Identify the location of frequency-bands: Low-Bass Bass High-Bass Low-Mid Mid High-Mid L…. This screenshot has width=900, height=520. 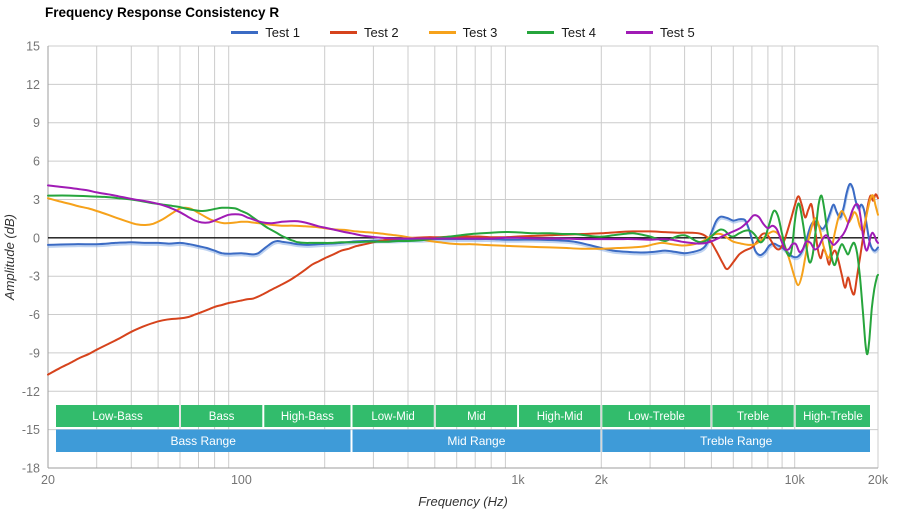
(463, 428).